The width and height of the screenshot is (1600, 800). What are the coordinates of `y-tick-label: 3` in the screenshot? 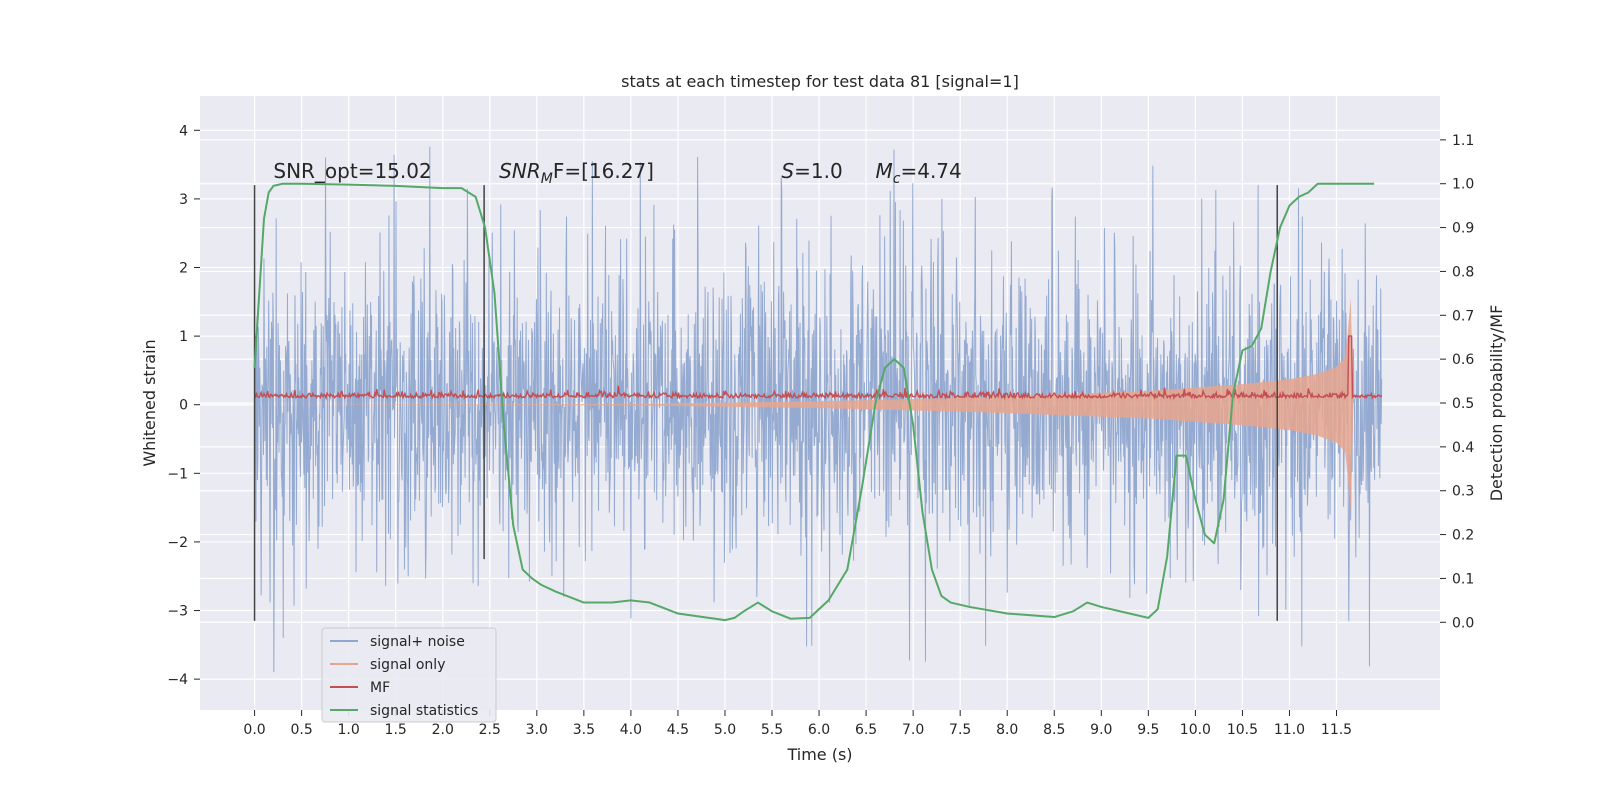 It's located at (183, 200).